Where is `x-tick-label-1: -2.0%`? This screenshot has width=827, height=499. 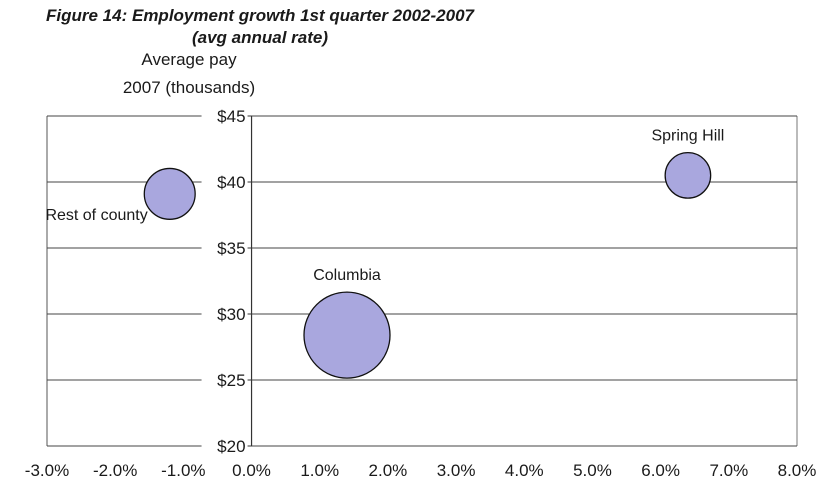
x-tick-label-1: -2.0% is located at coordinates (115, 470).